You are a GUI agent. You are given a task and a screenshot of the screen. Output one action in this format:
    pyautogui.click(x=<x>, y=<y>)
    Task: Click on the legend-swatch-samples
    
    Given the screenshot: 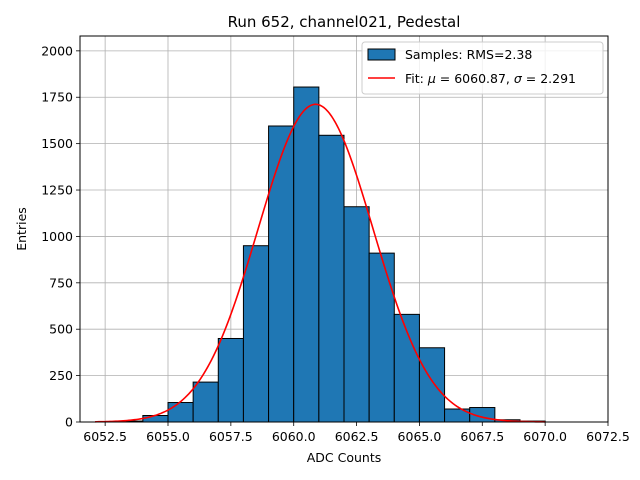 What is the action you would take?
    pyautogui.click(x=381, y=54)
    